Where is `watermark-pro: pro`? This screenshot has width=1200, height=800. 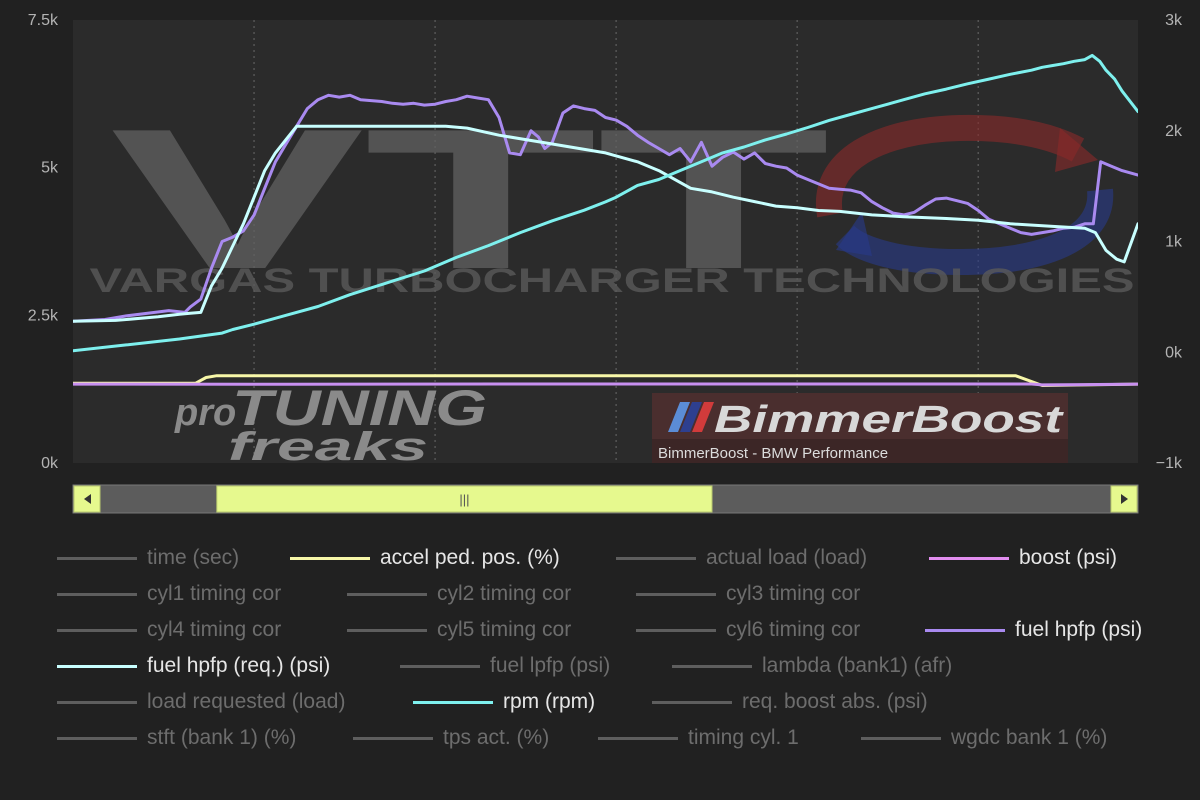
watermark-pro: pro is located at coordinates (205, 413).